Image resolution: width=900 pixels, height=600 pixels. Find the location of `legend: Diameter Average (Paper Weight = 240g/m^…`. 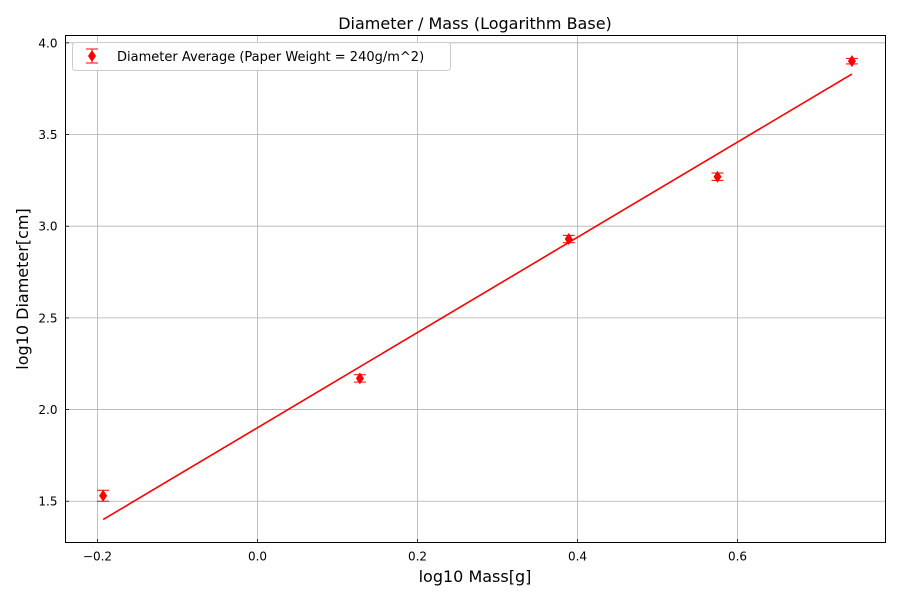

legend: Diameter Average (Paper Weight = 240g/m^… is located at coordinates (261, 56).